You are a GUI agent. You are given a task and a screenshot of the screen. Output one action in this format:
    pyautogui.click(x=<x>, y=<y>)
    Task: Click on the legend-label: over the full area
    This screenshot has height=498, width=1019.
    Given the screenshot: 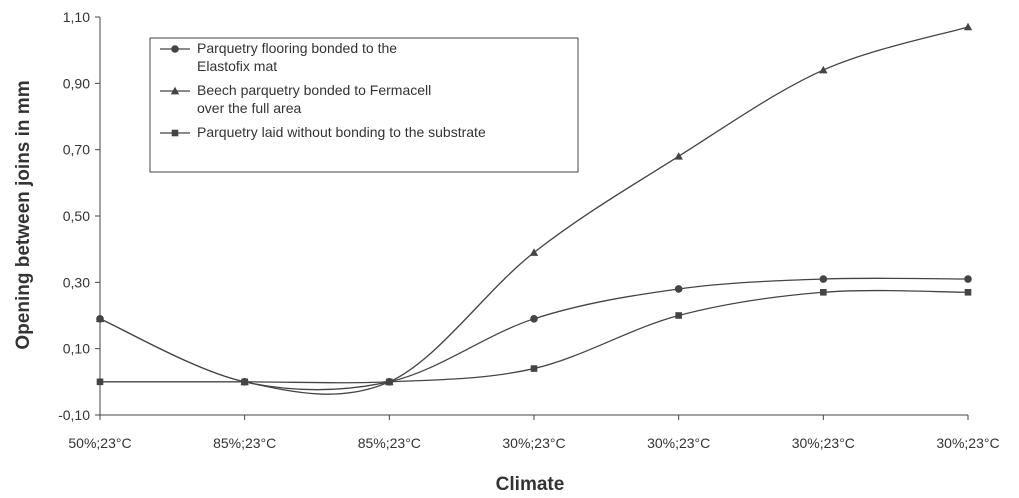 What is the action you would take?
    pyautogui.click(x=249, y=108)
    